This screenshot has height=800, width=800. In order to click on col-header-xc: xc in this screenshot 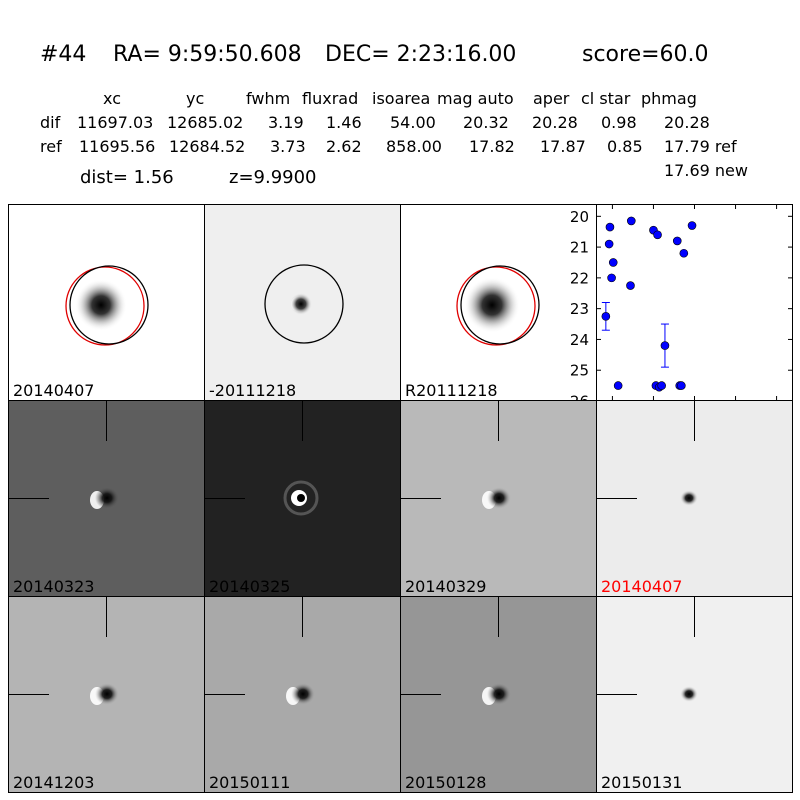, I will do `click(112, 98)`.